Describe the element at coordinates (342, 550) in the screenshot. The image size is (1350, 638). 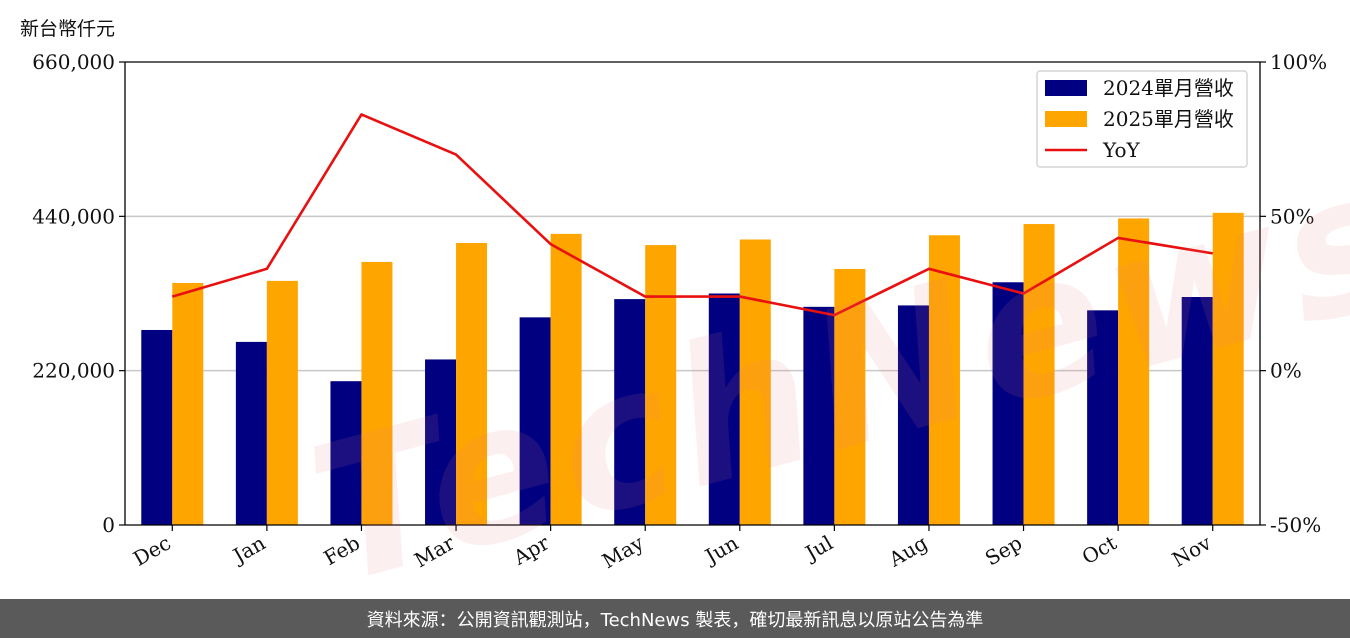
I see `x-tick-label: Feb` at that location.